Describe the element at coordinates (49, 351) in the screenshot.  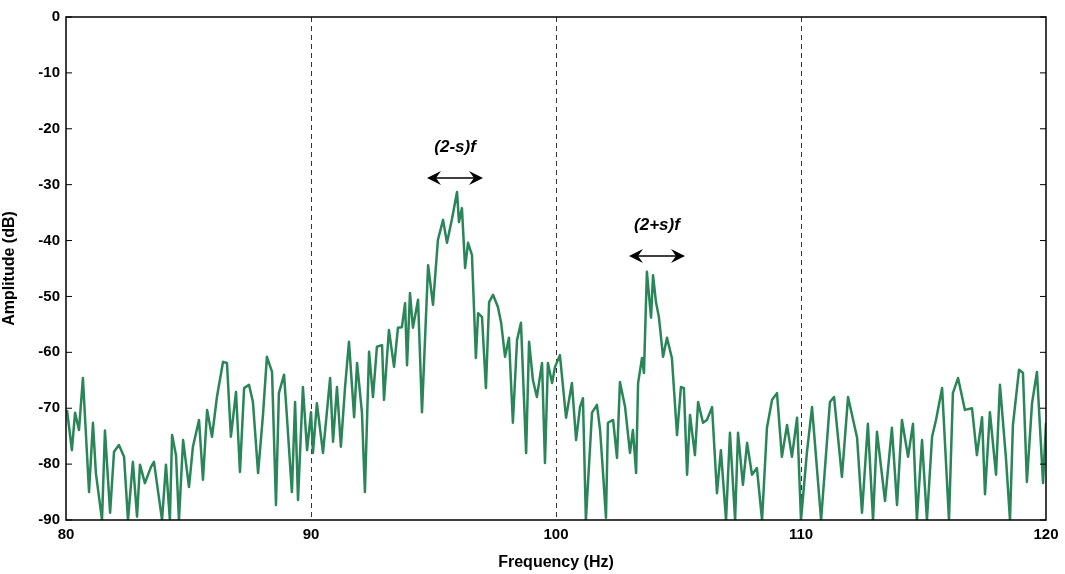
I see `y-tick-label: -60` at that location.